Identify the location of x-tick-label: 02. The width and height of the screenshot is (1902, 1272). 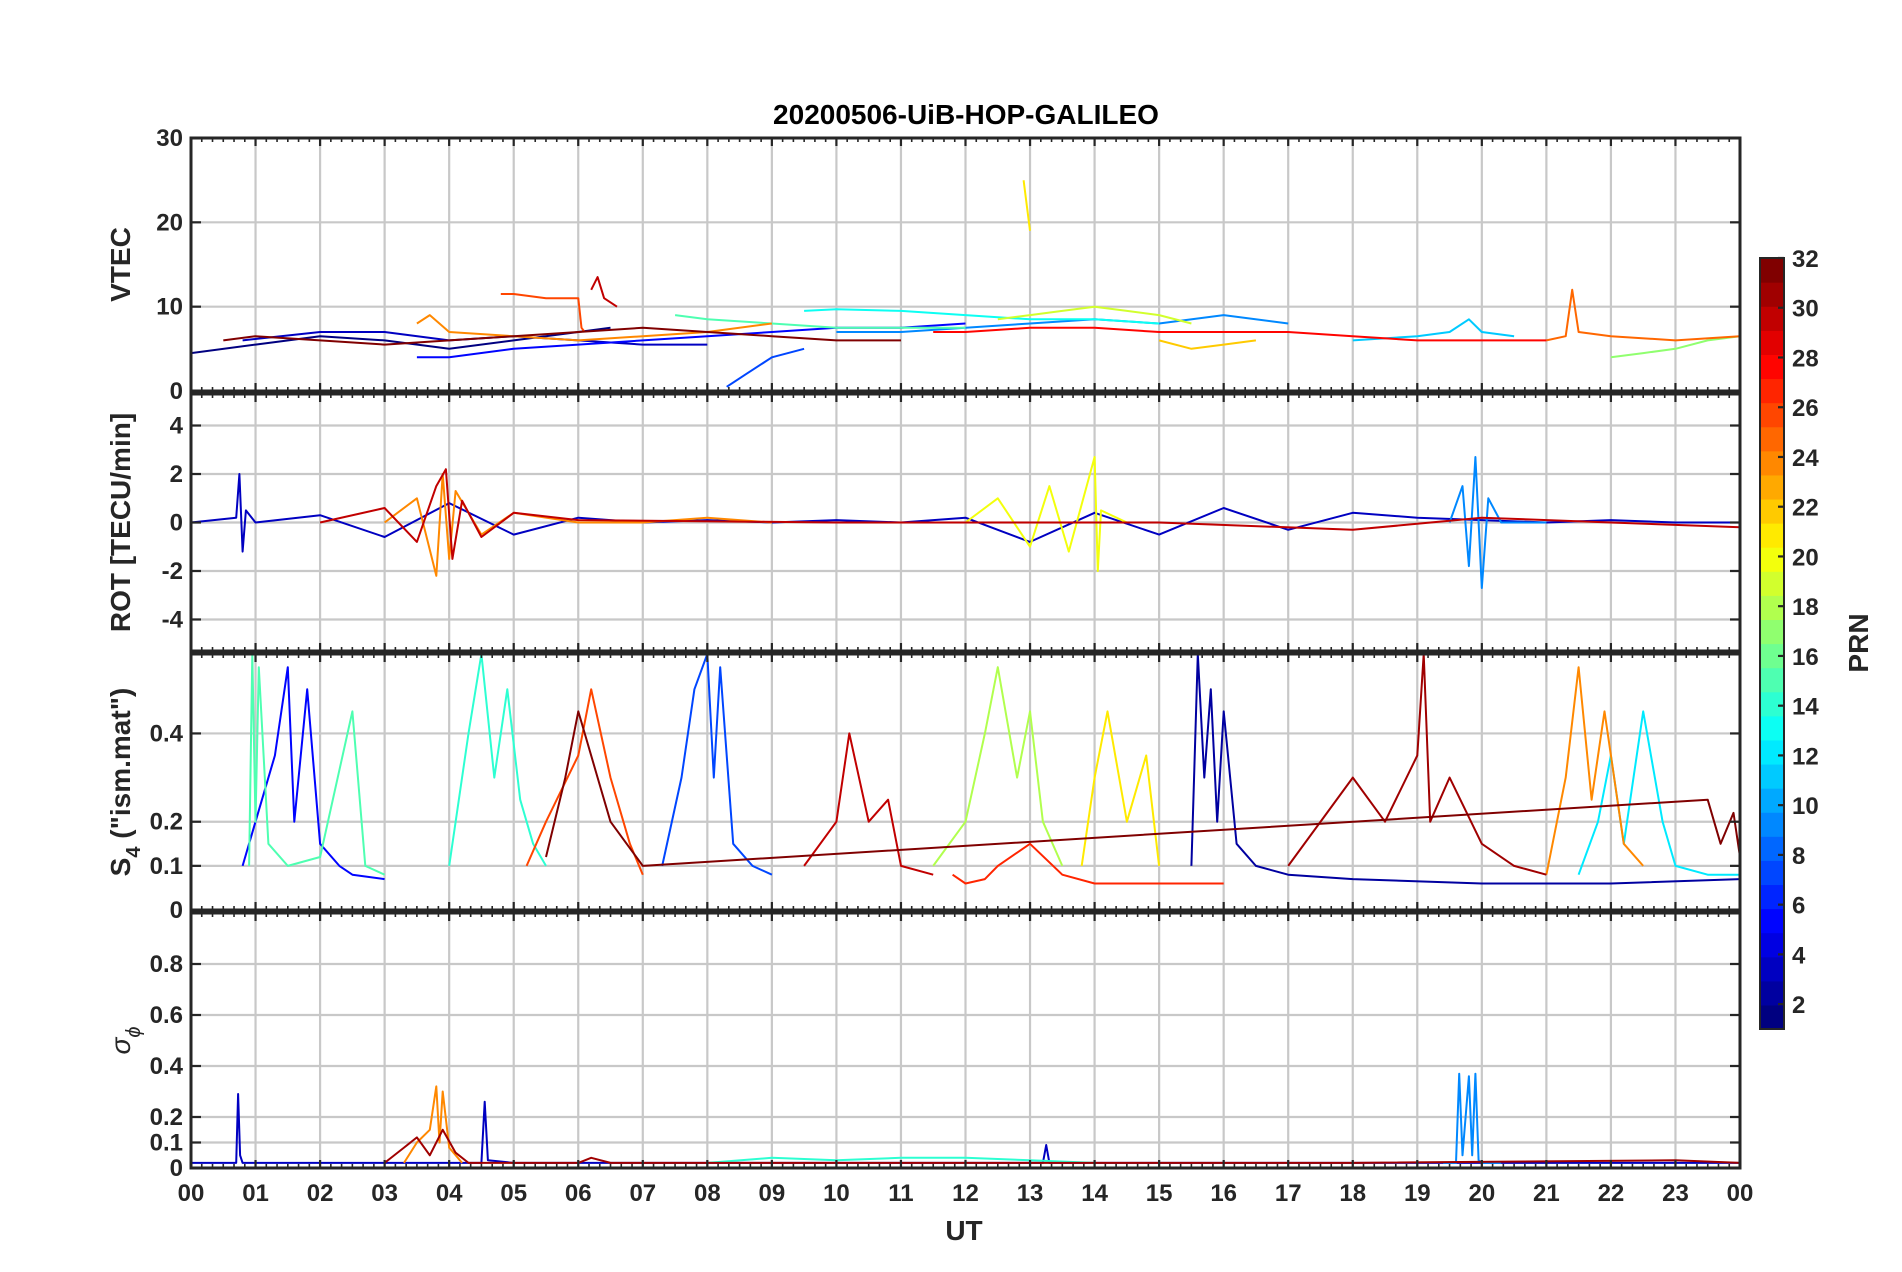
(320, 1193).